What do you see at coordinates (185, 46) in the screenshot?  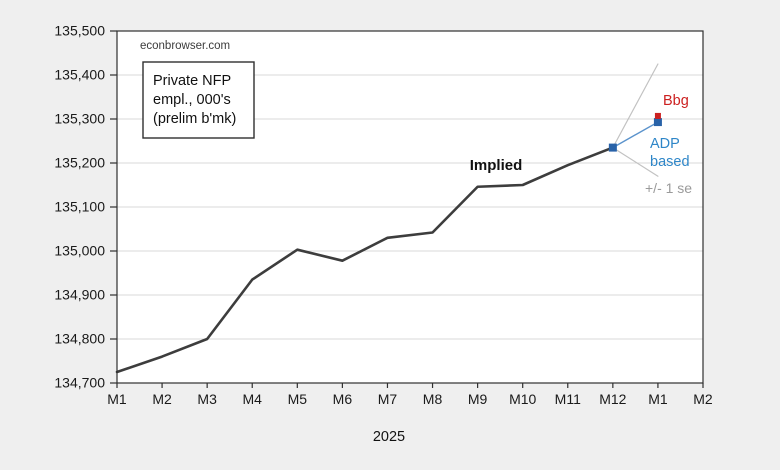 I see `watermark-text: econbrowser.com` at bounding box center [185, 46].